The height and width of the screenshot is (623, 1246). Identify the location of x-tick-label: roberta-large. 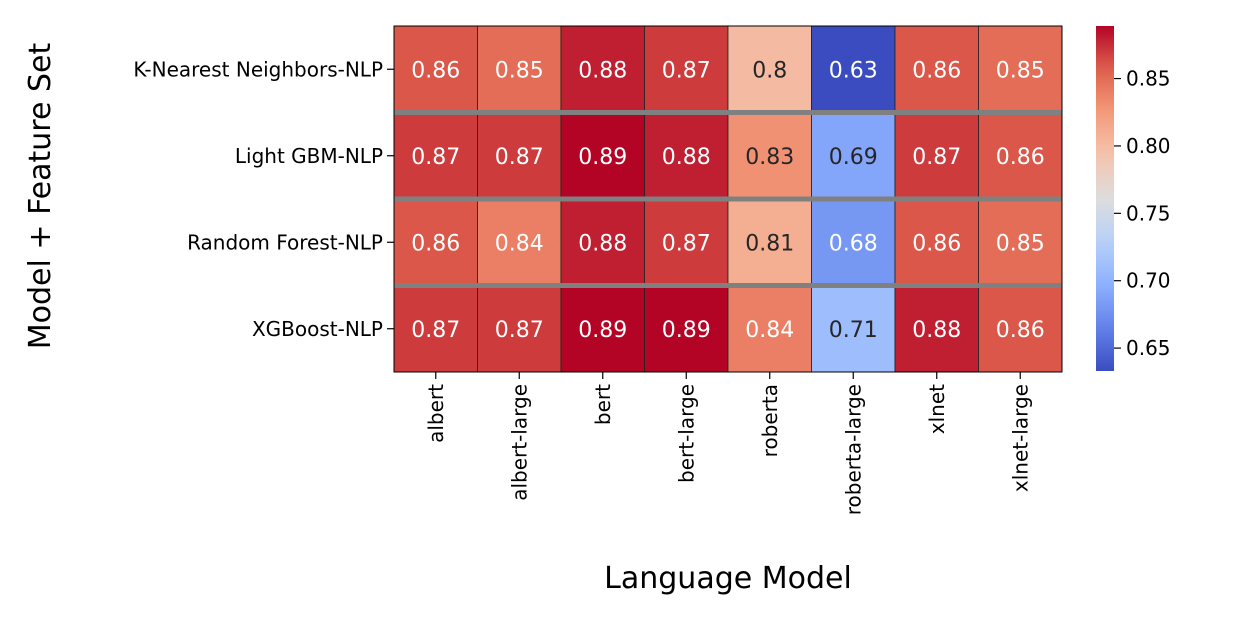
(853, 449).